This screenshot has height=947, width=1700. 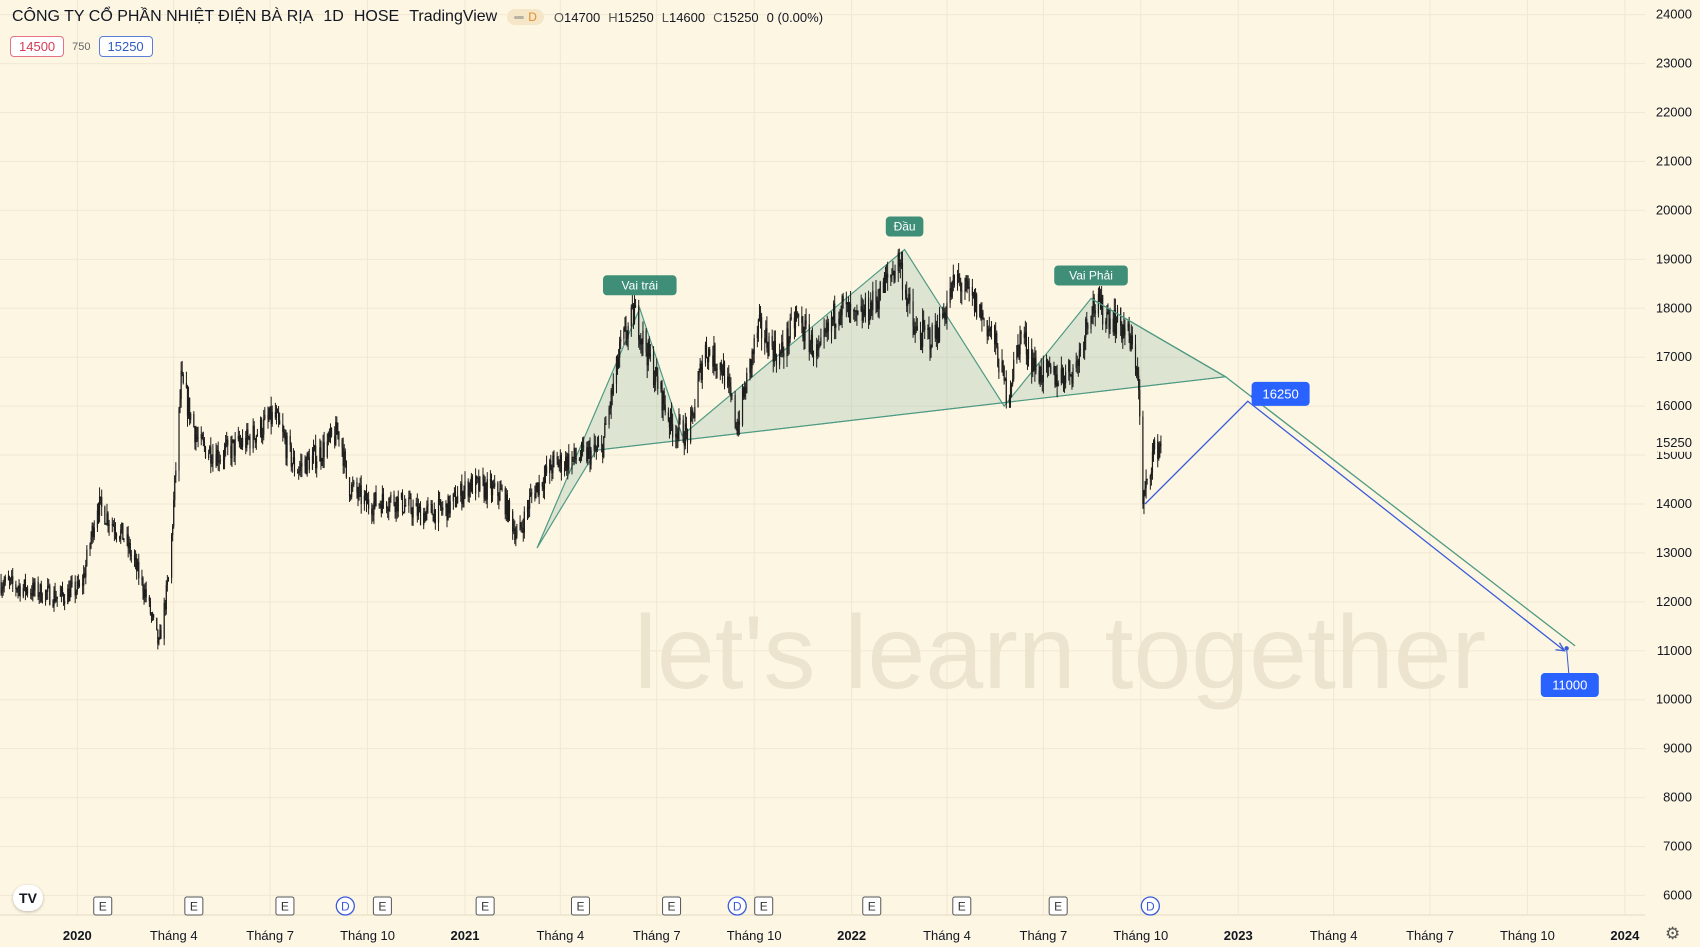 I want to click on buy-price-button: 15250, so click(x=125, y=46).